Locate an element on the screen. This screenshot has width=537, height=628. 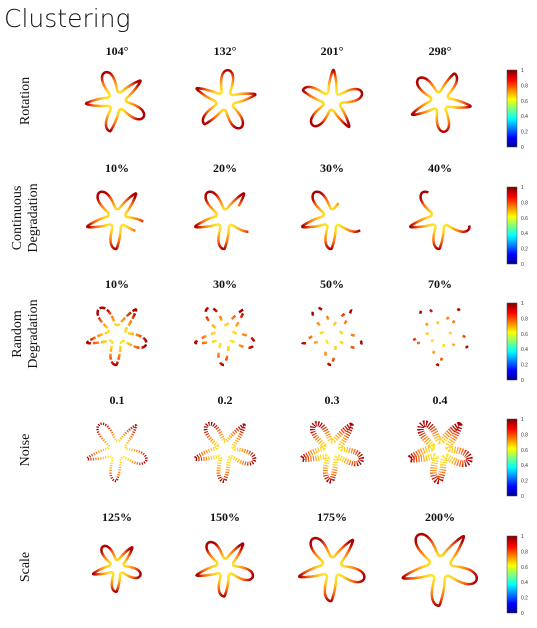
column-header: 150% is located at coordinates (225, 517).